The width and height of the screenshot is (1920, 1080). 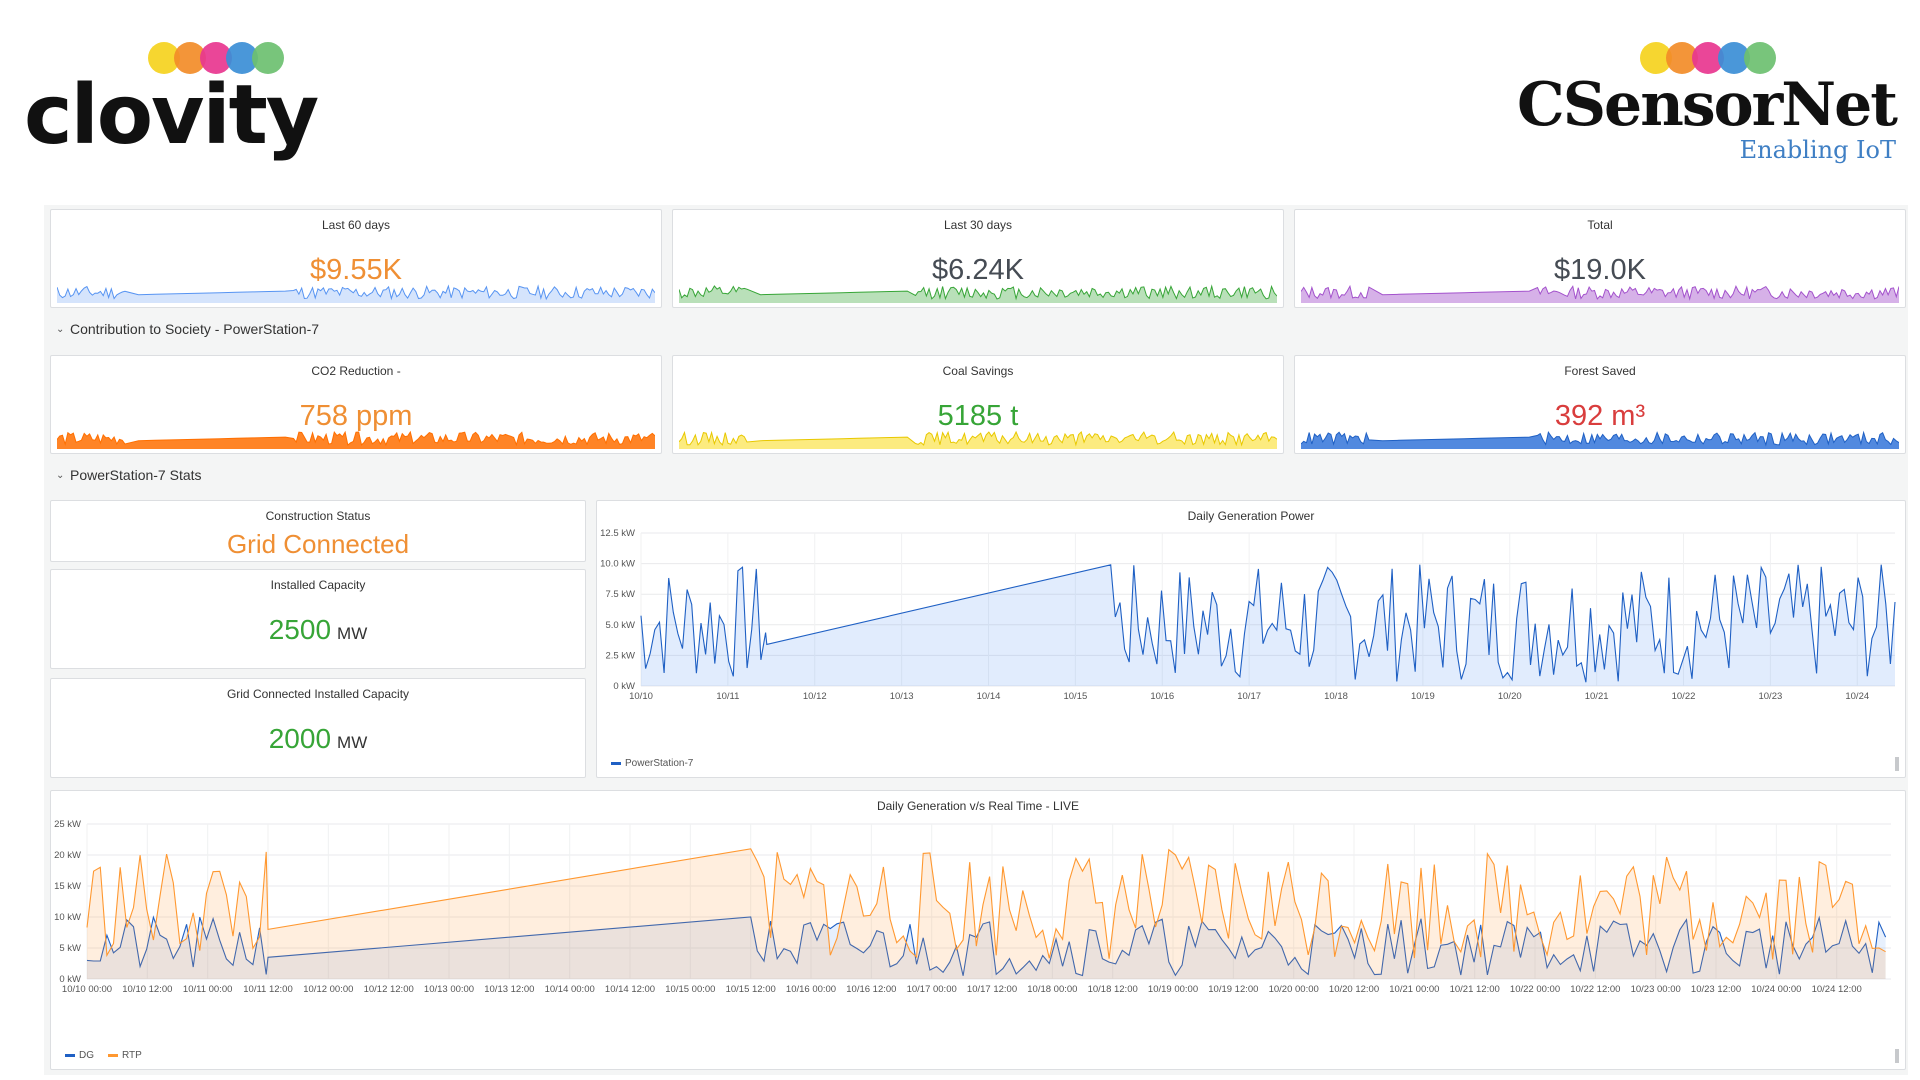 What do you see at coordinates (978, 225) in the screenshot?
I see `panel-title: Last 30 days` at bounding box center [978, 225].